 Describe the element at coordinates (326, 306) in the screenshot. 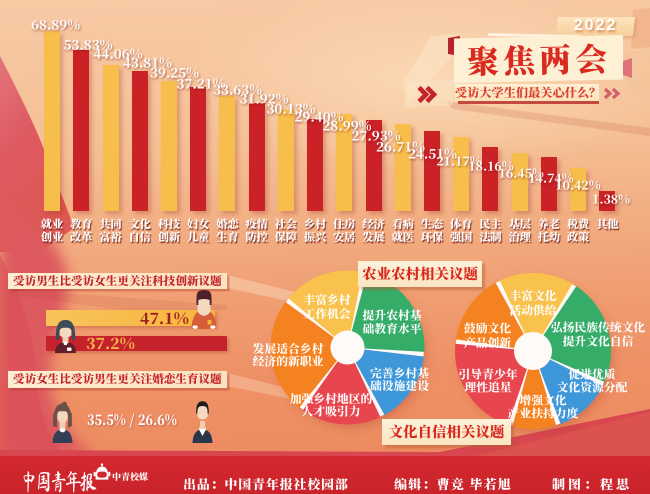

I see `svg-text: 丰富乡村工作机会` at that location.